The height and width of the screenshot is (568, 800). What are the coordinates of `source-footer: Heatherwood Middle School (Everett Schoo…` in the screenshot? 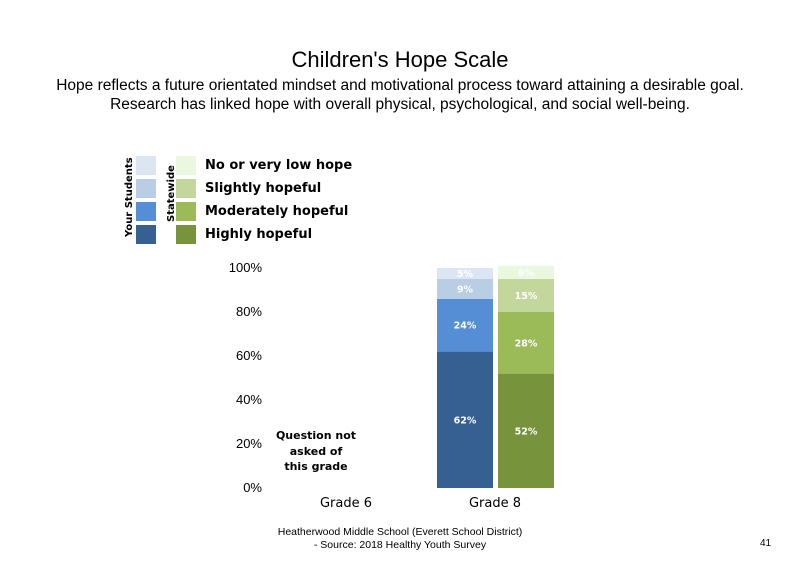 It's located at (400, 539).